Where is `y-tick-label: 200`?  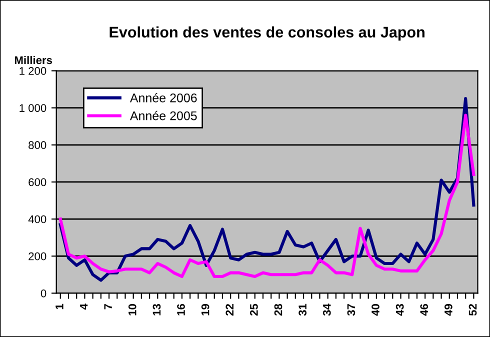
y-tick-label: 200 is located at coordinates (37, 256).